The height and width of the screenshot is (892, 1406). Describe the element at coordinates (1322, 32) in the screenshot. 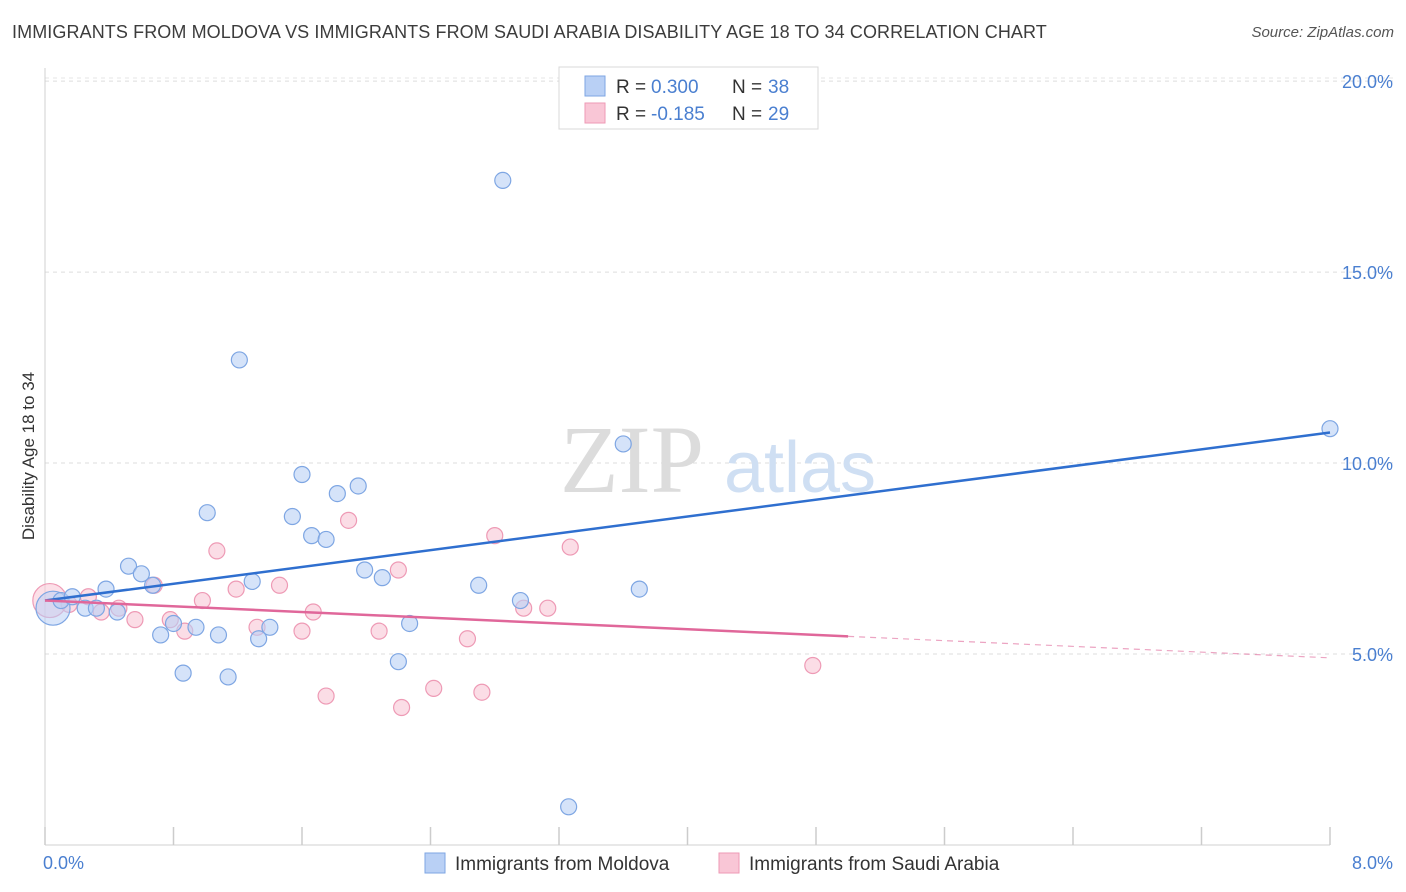

I see `source-note: Source: ZipAtlas.com` at that location.